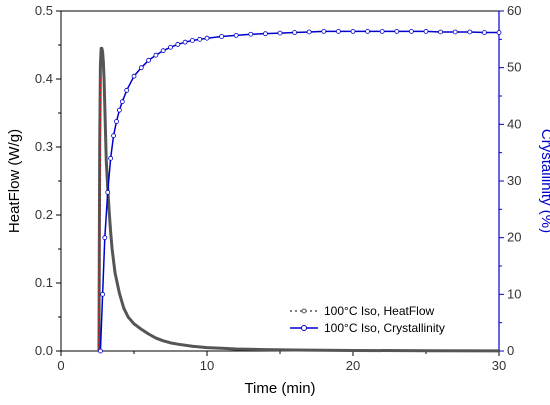  What do you see at coordinates (514, 180) in the screenshot?
I see `y2-tick-label: 30` at bounding box center [514, 180].